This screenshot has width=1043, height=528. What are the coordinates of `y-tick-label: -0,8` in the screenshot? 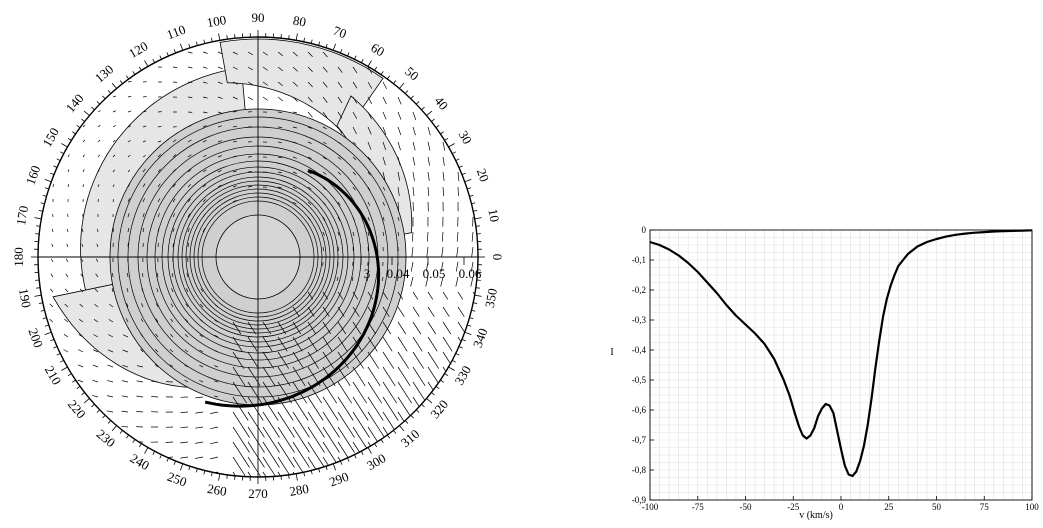 It's located at (639, 470).